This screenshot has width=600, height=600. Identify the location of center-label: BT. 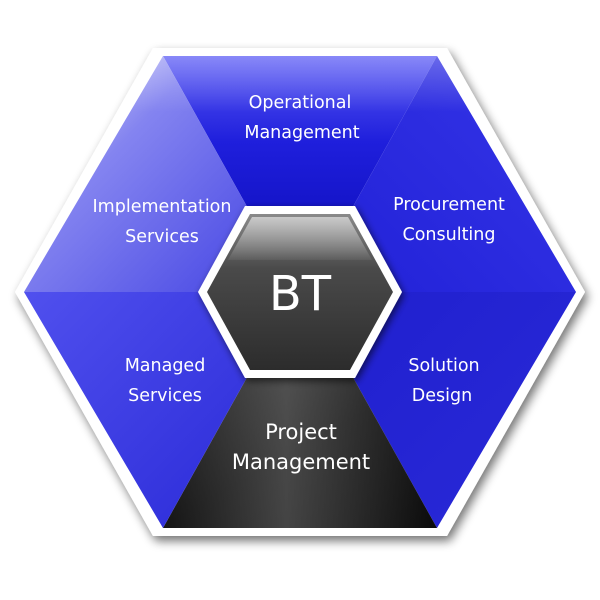
(300, 294).